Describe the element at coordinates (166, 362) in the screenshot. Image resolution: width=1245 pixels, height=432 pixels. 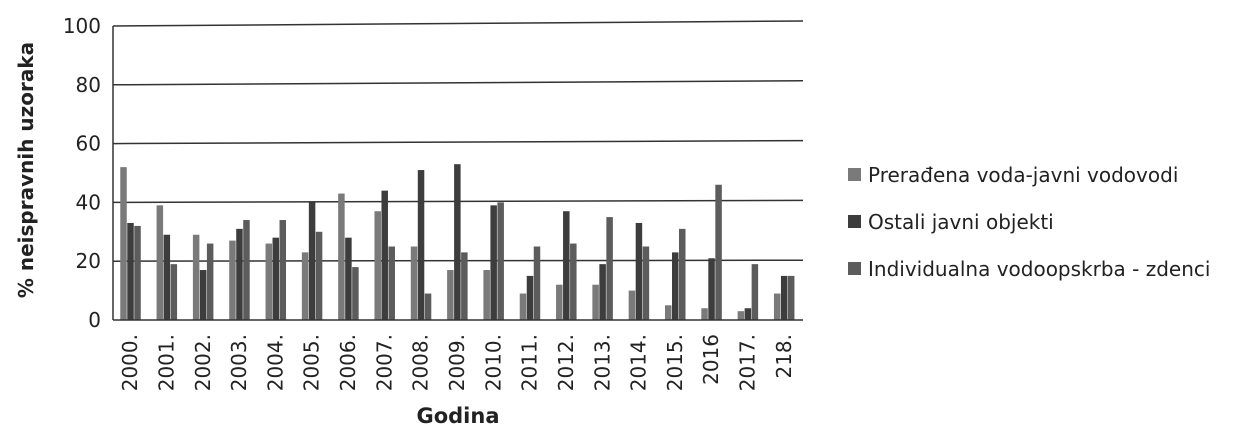
I see `x-tick-label: 2001.` at that location.